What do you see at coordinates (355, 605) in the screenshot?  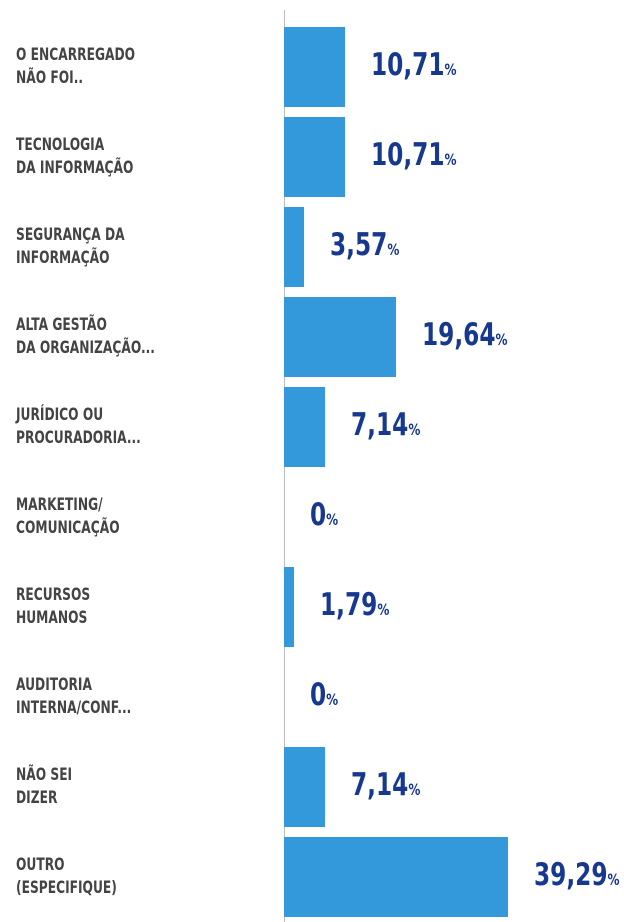 I see `value-label: 1,79%` at bounding box center [355, 605].